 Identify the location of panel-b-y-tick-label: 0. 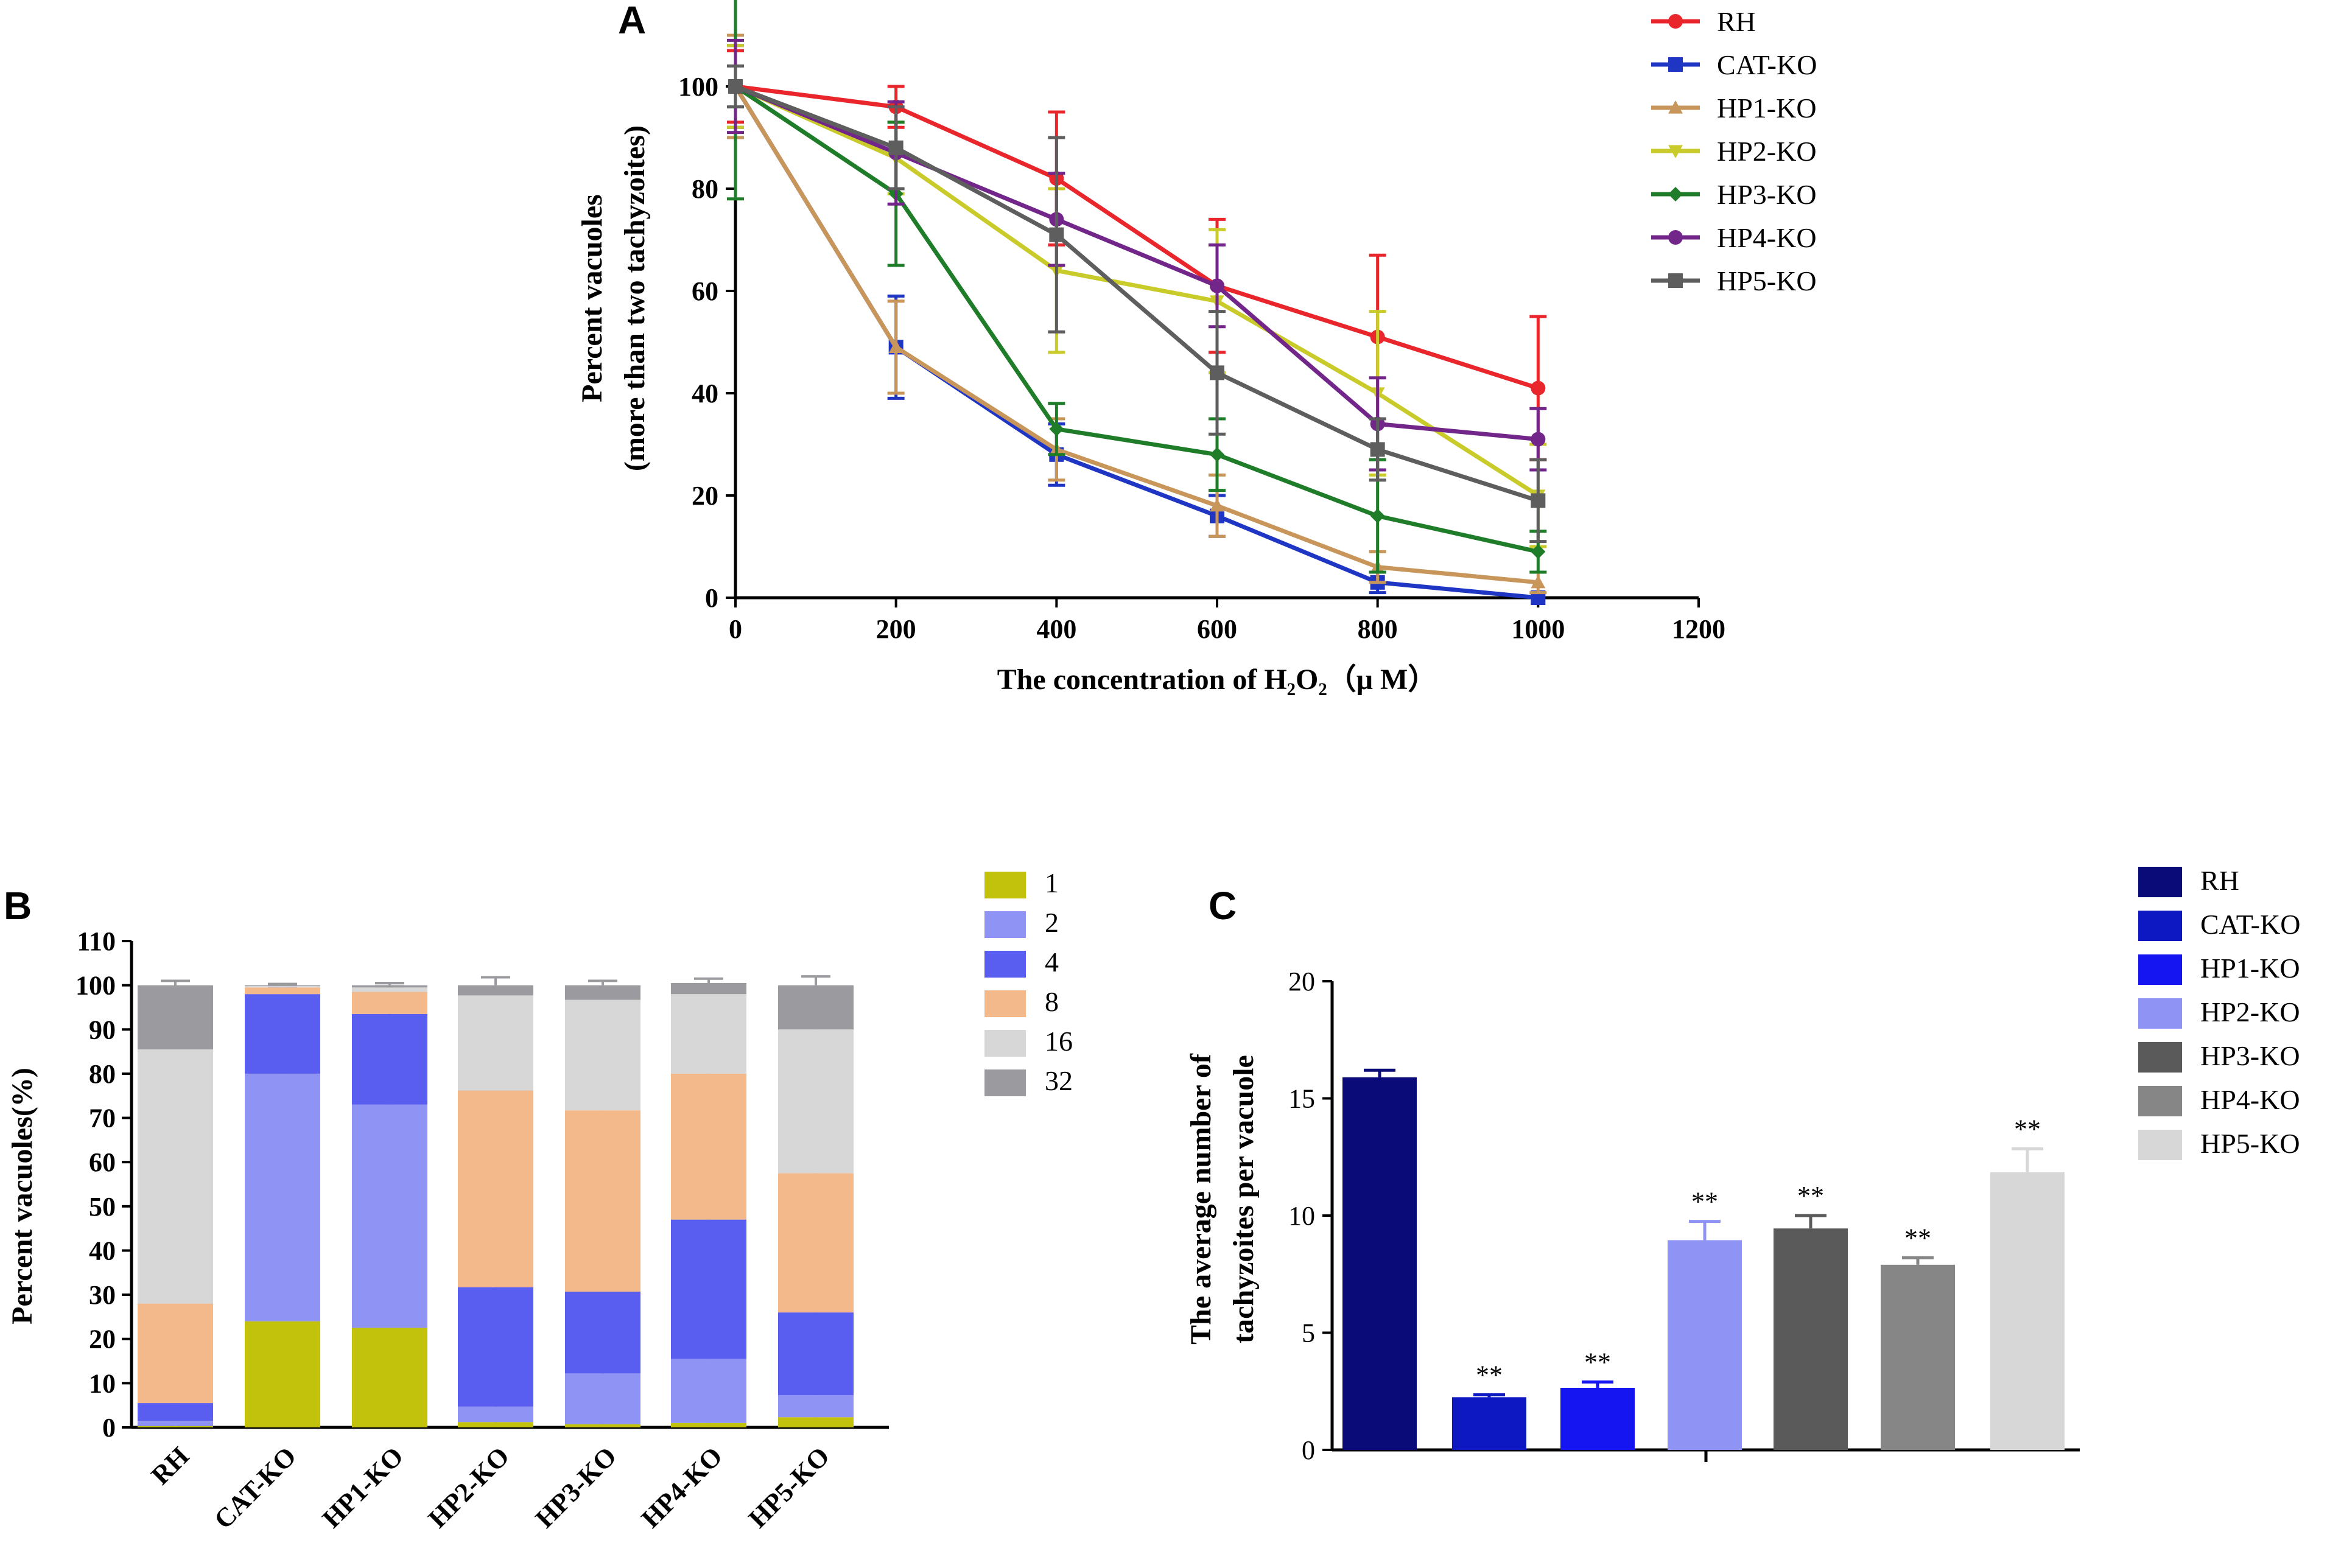
(109, 1428).